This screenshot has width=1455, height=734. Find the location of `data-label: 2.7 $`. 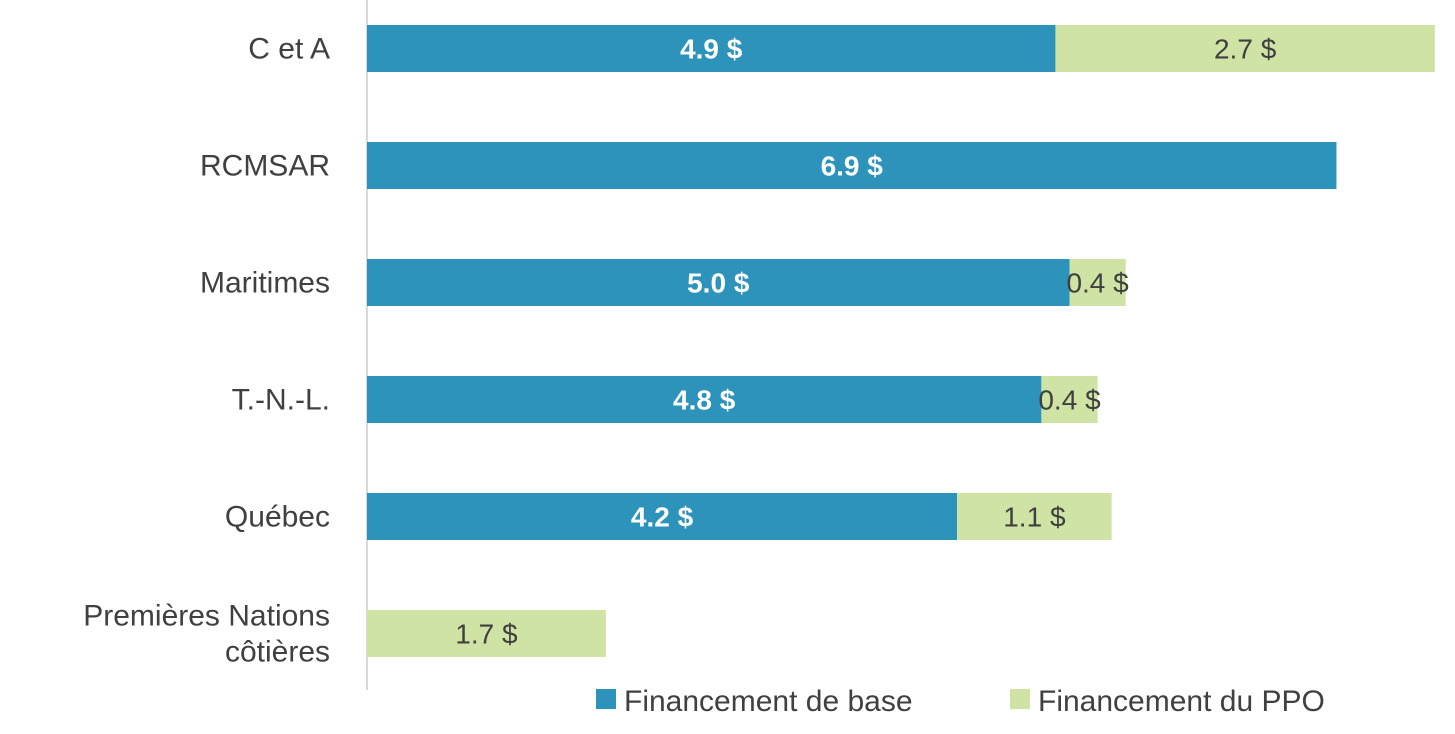

data-label: 2.7 $ is located at coordinates (1245, 49).